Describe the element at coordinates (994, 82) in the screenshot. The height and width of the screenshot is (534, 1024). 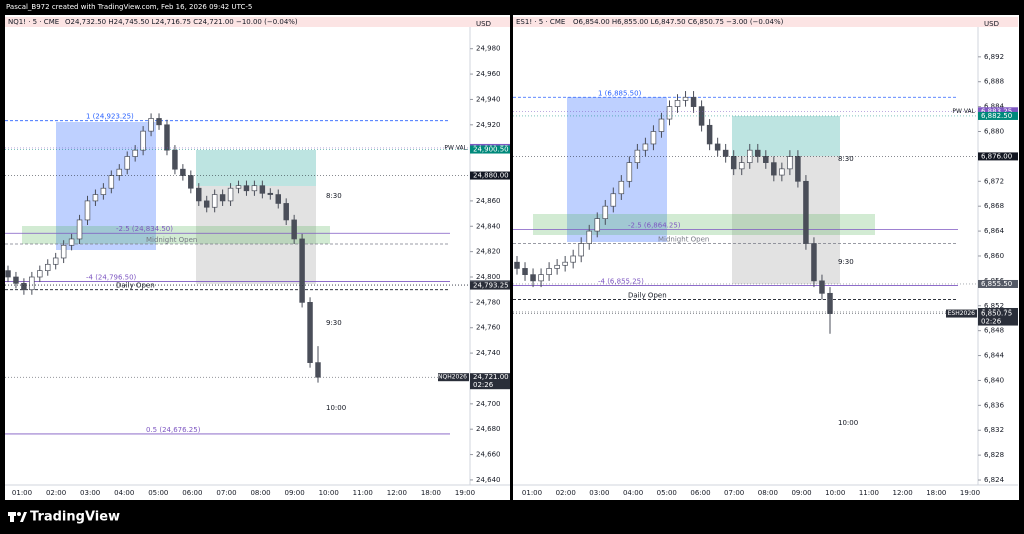
I see `y-tick-label: 6,888` at that location.